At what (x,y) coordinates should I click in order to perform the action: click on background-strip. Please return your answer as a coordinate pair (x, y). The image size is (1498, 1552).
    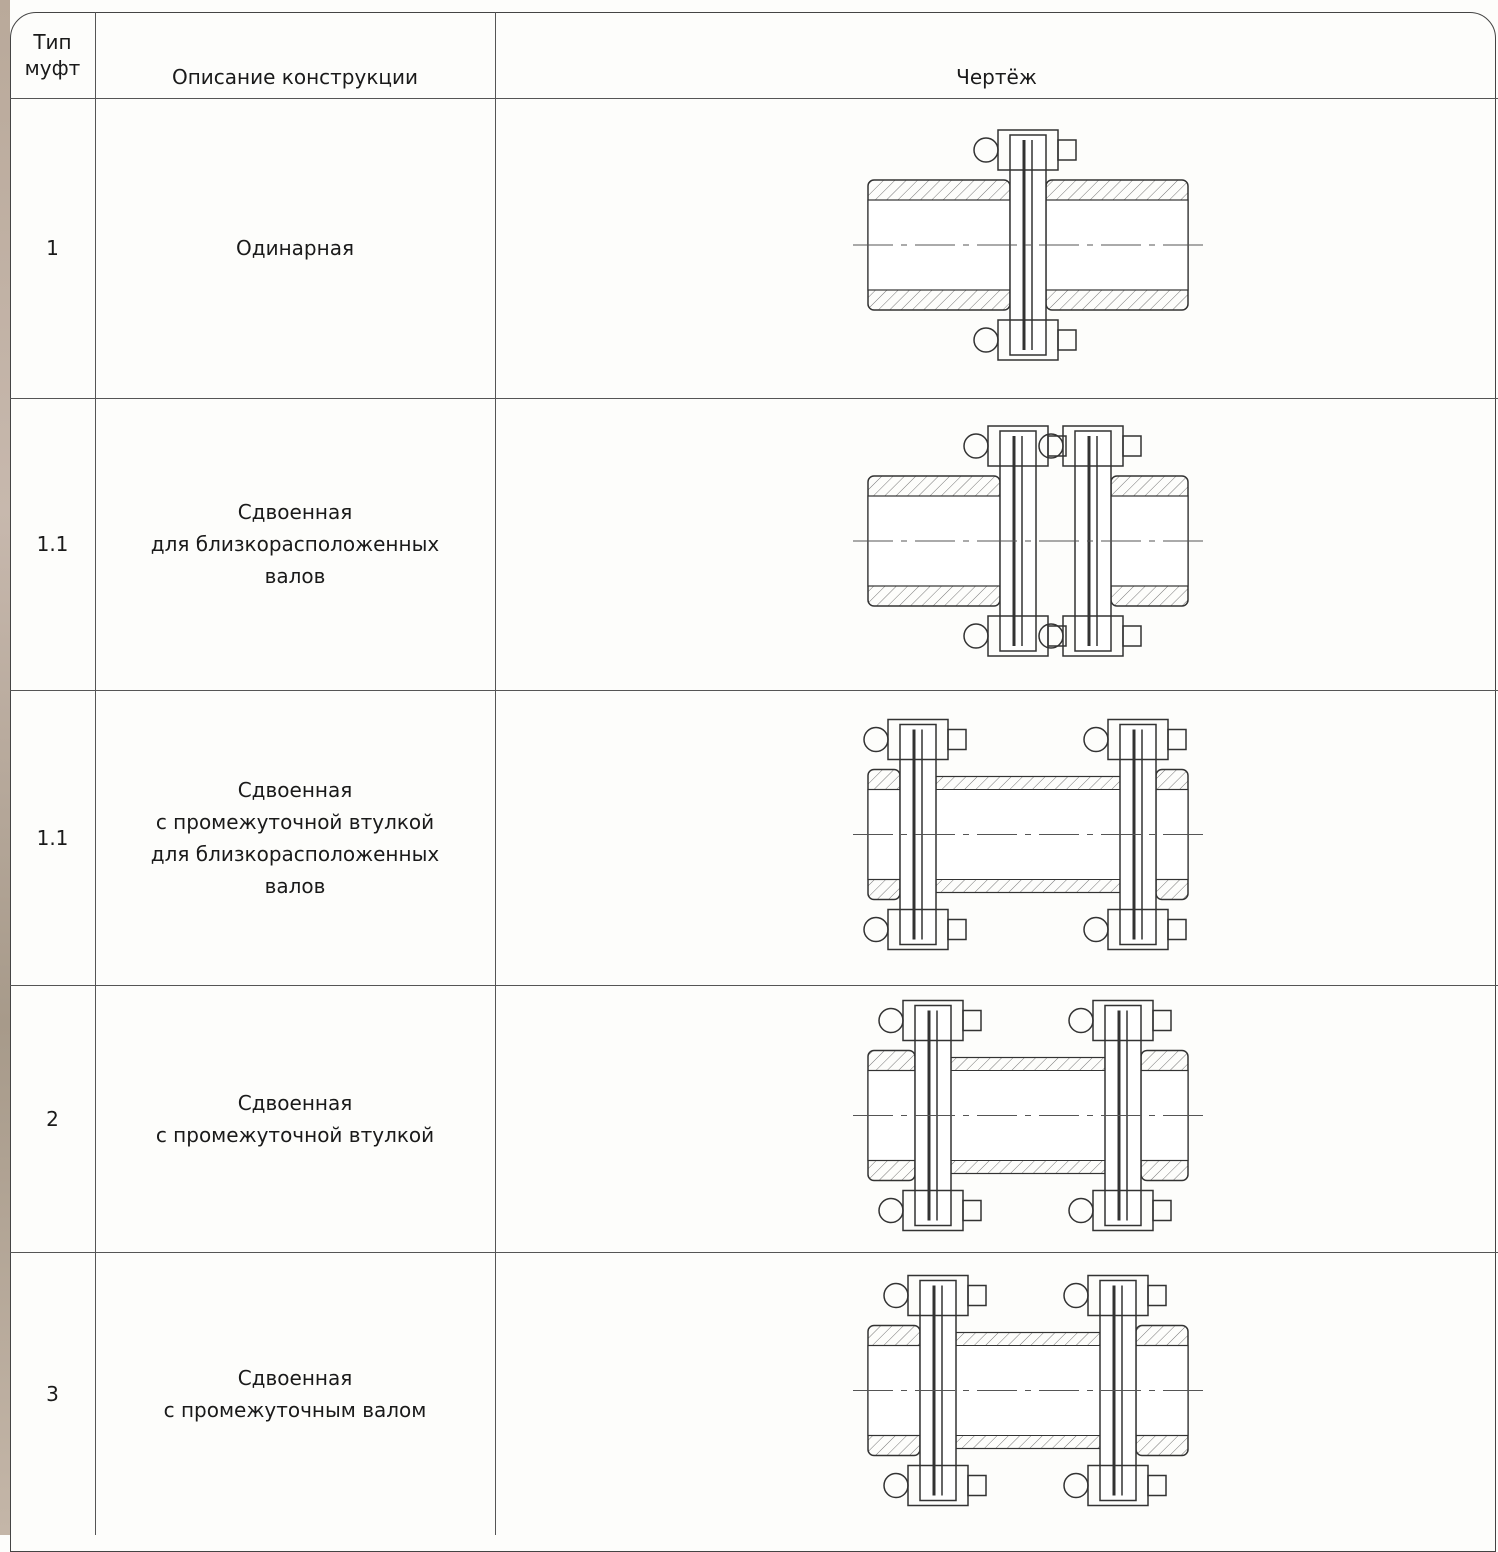
    Looking at the image, I should click on (5, 767).